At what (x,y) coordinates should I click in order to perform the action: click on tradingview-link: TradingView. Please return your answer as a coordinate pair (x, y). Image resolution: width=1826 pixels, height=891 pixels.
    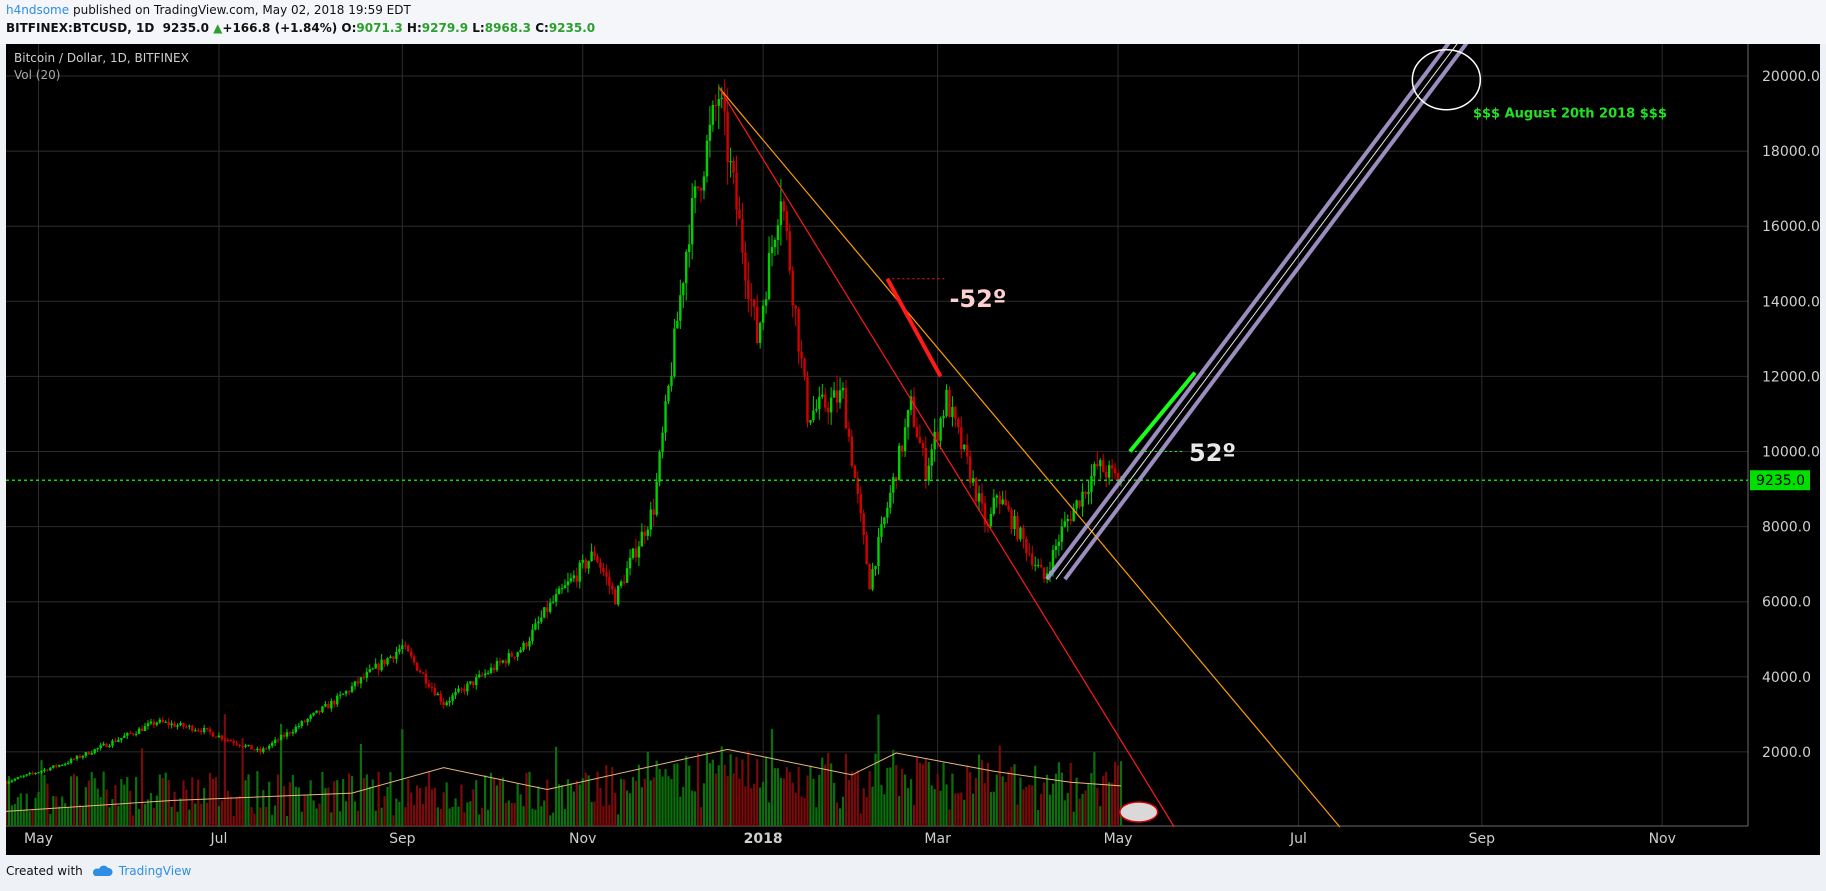
    Looking at the image, I should click on (155, 871).